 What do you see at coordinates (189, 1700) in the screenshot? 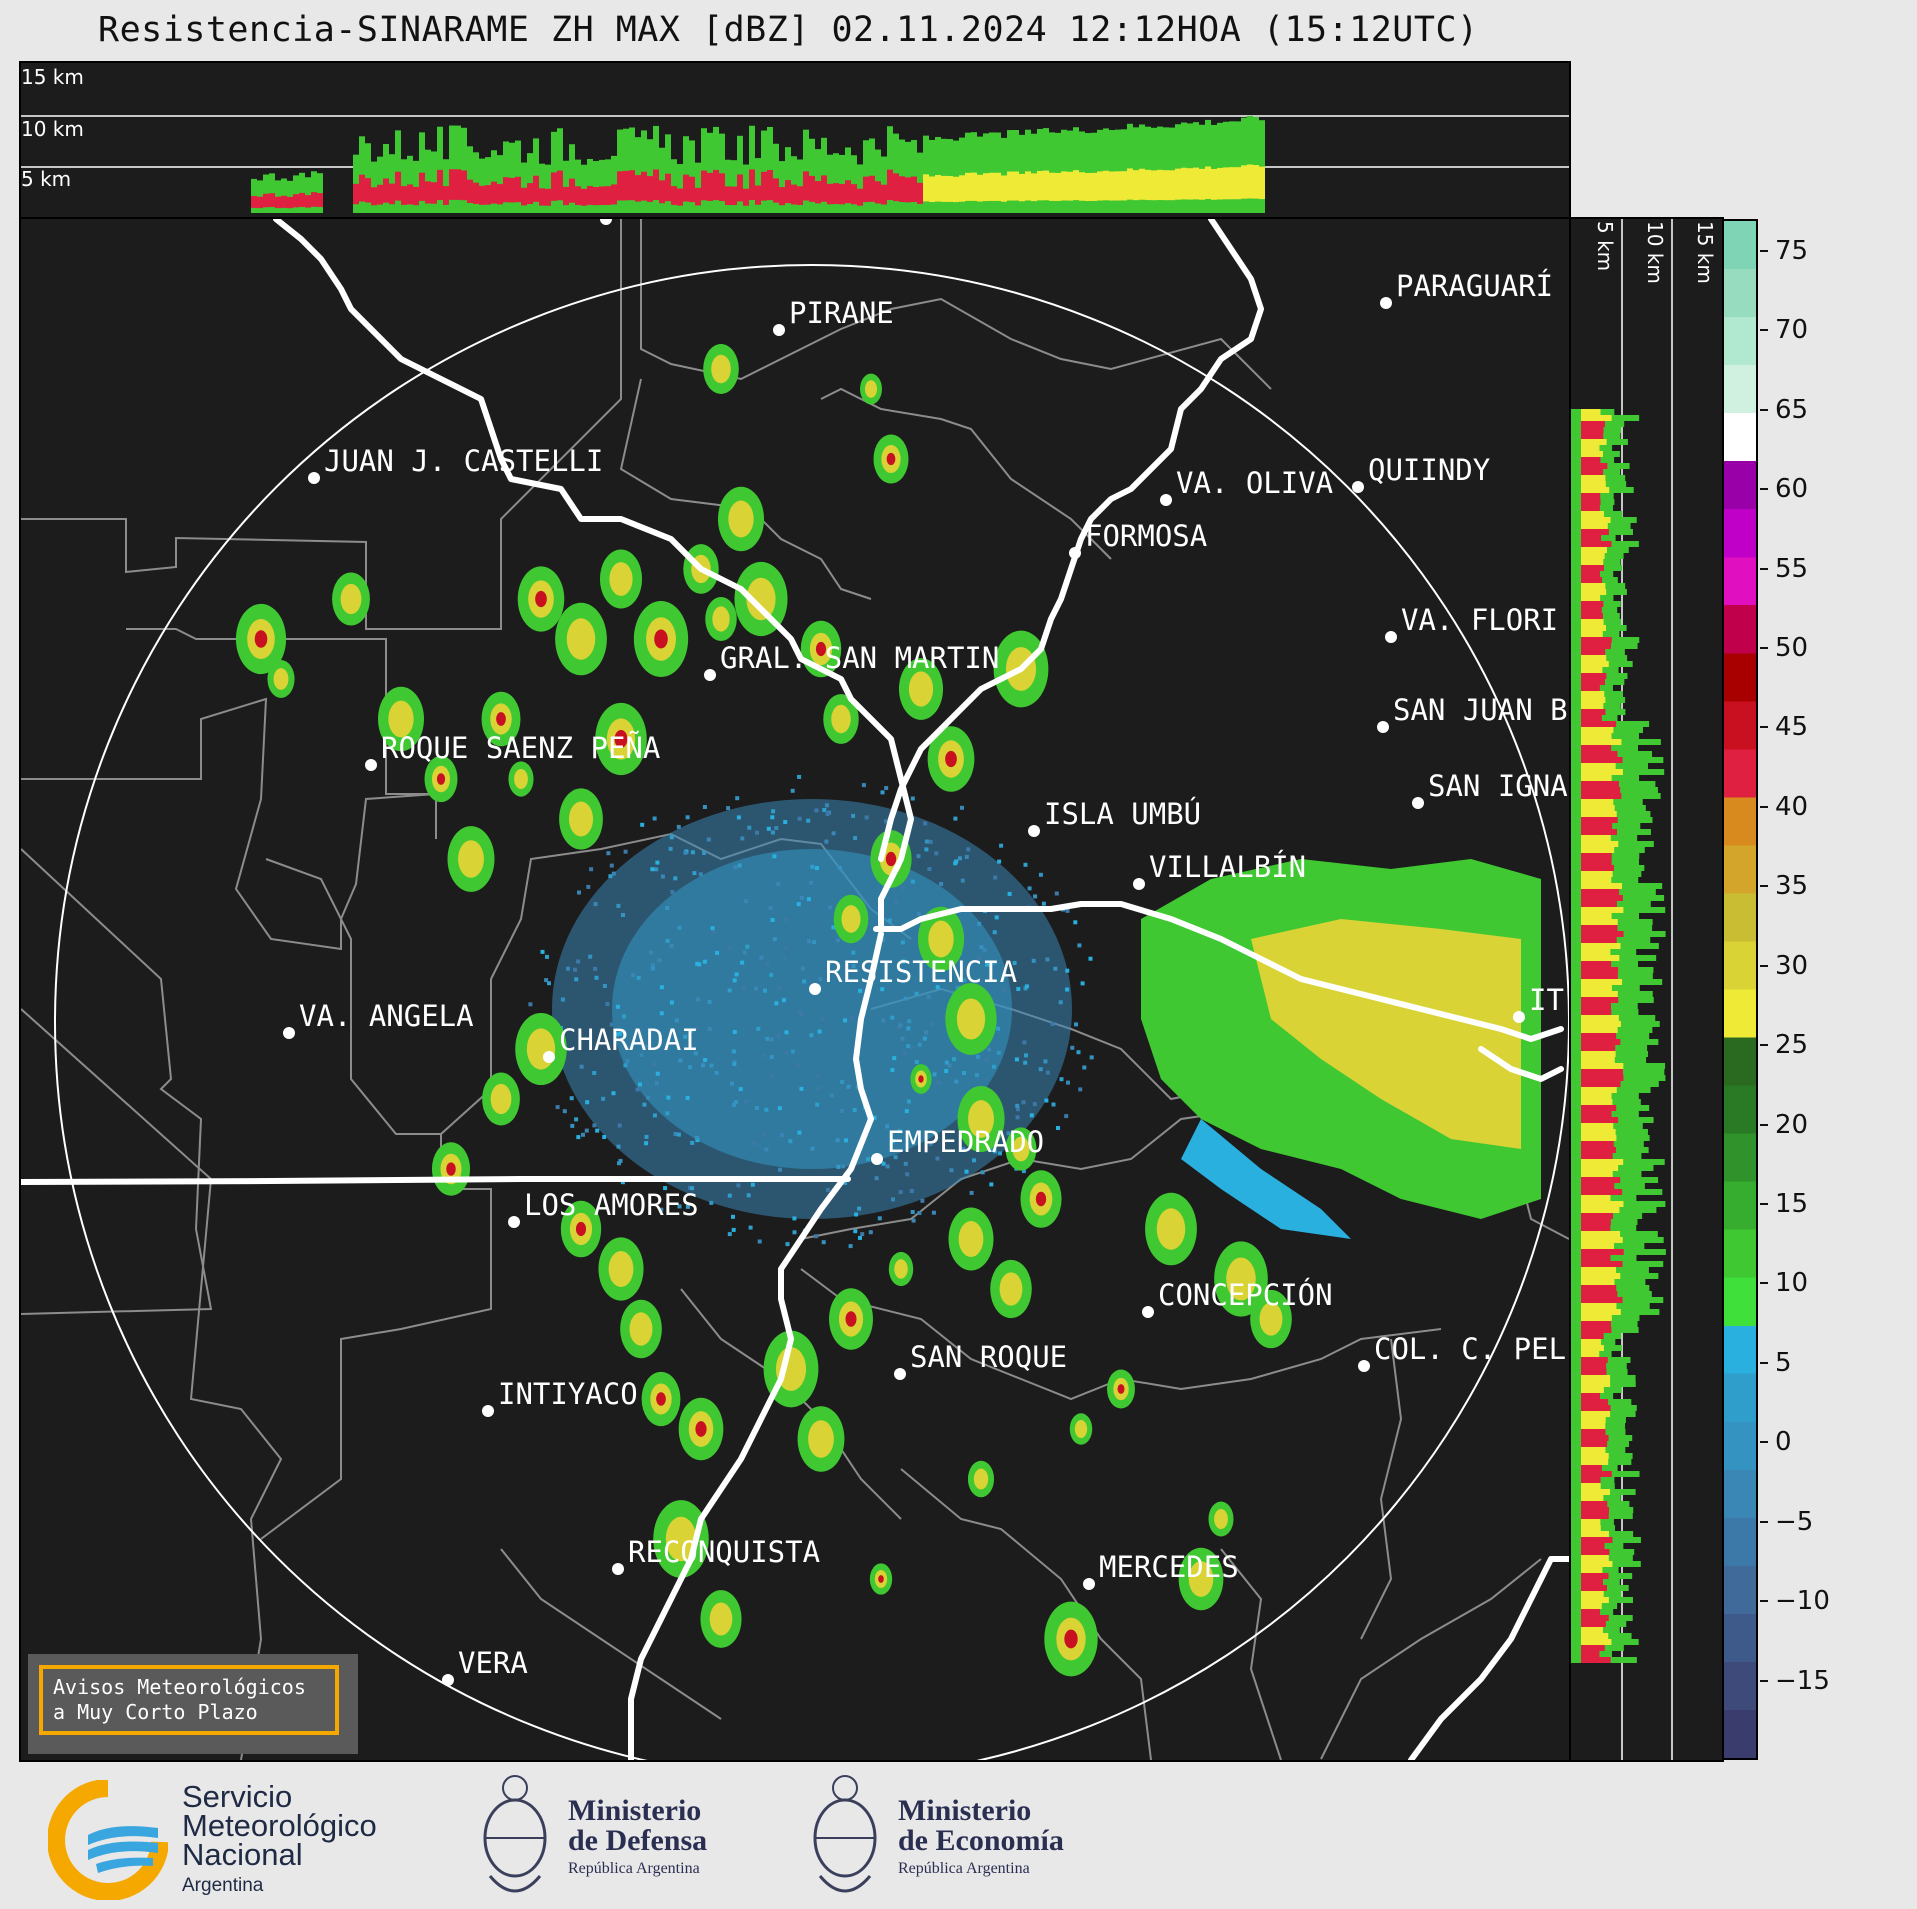
I see `avisos-inner: Avisos Meteorológicos a Muy Corto Plazo` at bounding box center [189, 1700].